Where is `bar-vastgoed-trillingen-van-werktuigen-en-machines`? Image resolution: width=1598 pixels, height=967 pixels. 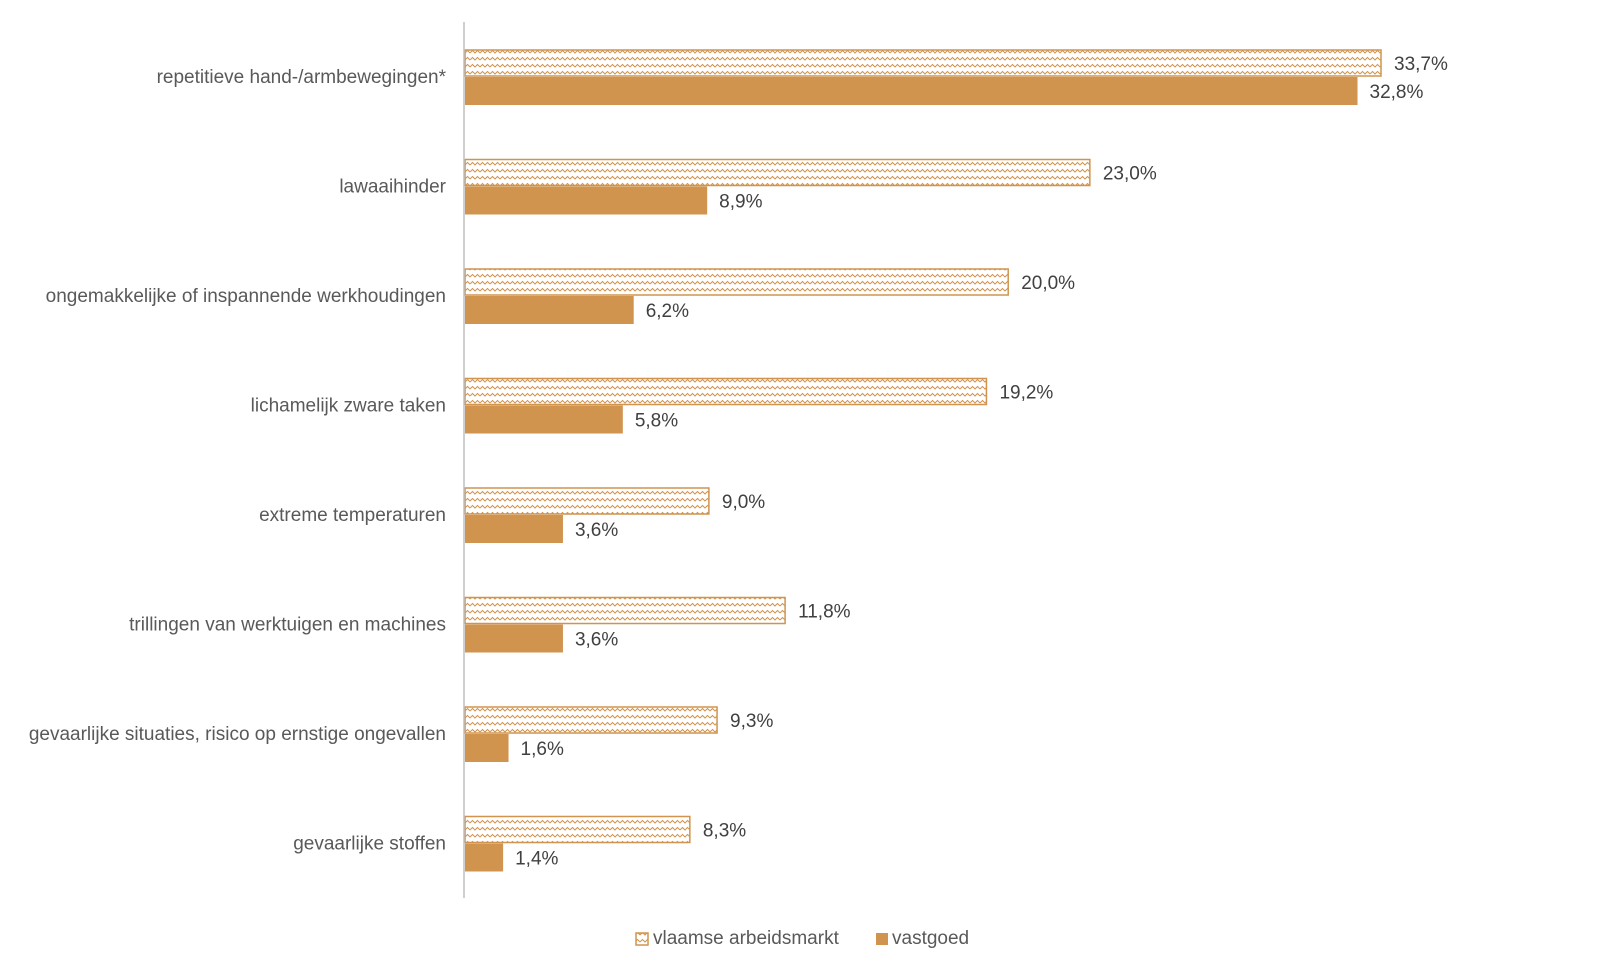
bar-vastgoed-trillingen-van-werktuigen-en-machines is located at coordinates (514, 638).